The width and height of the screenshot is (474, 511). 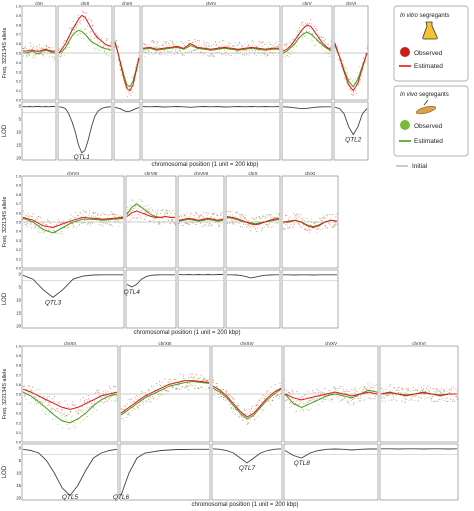 I want to click on ylabel-lod: LOD, so click(x=5, y=298).